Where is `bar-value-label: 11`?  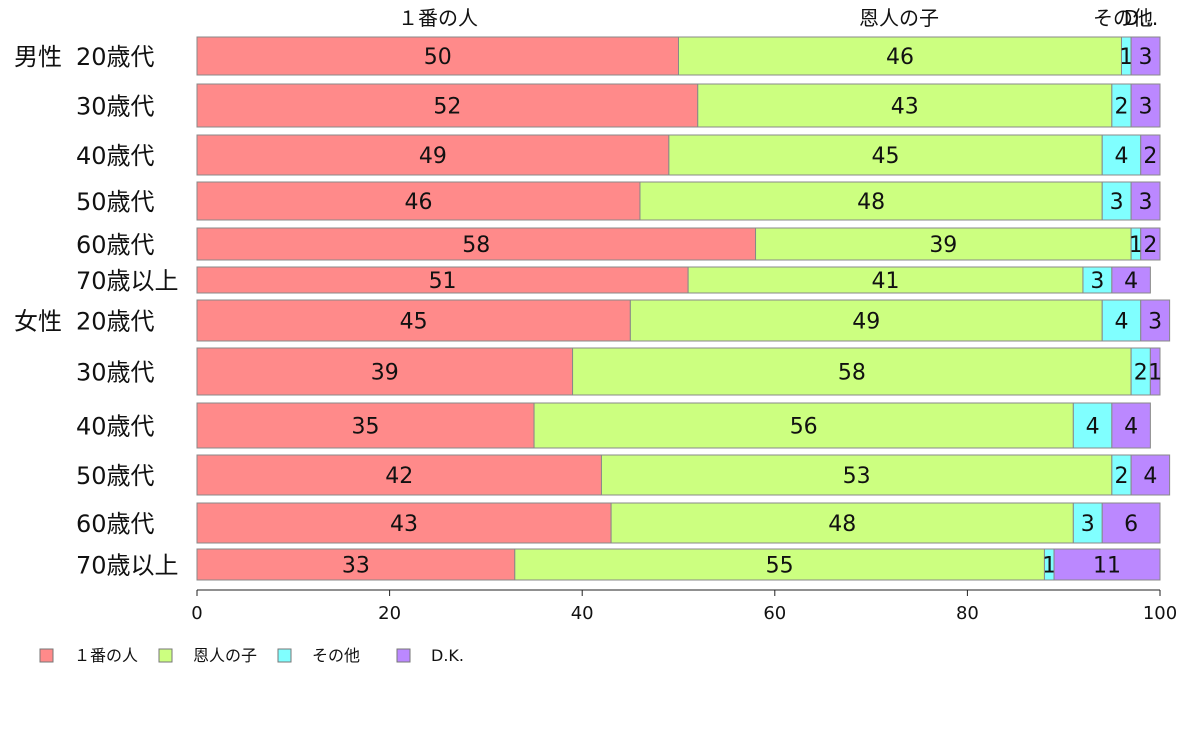 bar-value-label: 11 is located at coordinates (1107, 566).